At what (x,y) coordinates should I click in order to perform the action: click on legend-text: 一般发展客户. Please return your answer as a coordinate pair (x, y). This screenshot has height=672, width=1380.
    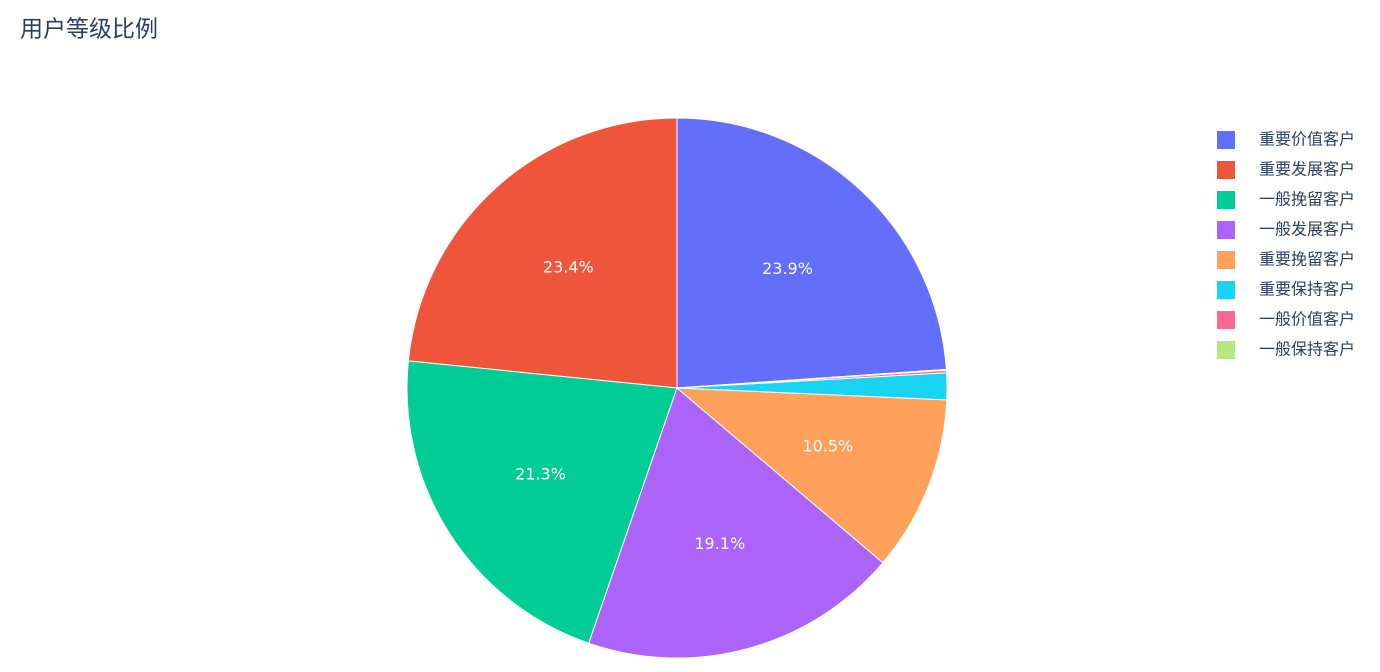
    Looking at the image, I should click on (1307, 229).